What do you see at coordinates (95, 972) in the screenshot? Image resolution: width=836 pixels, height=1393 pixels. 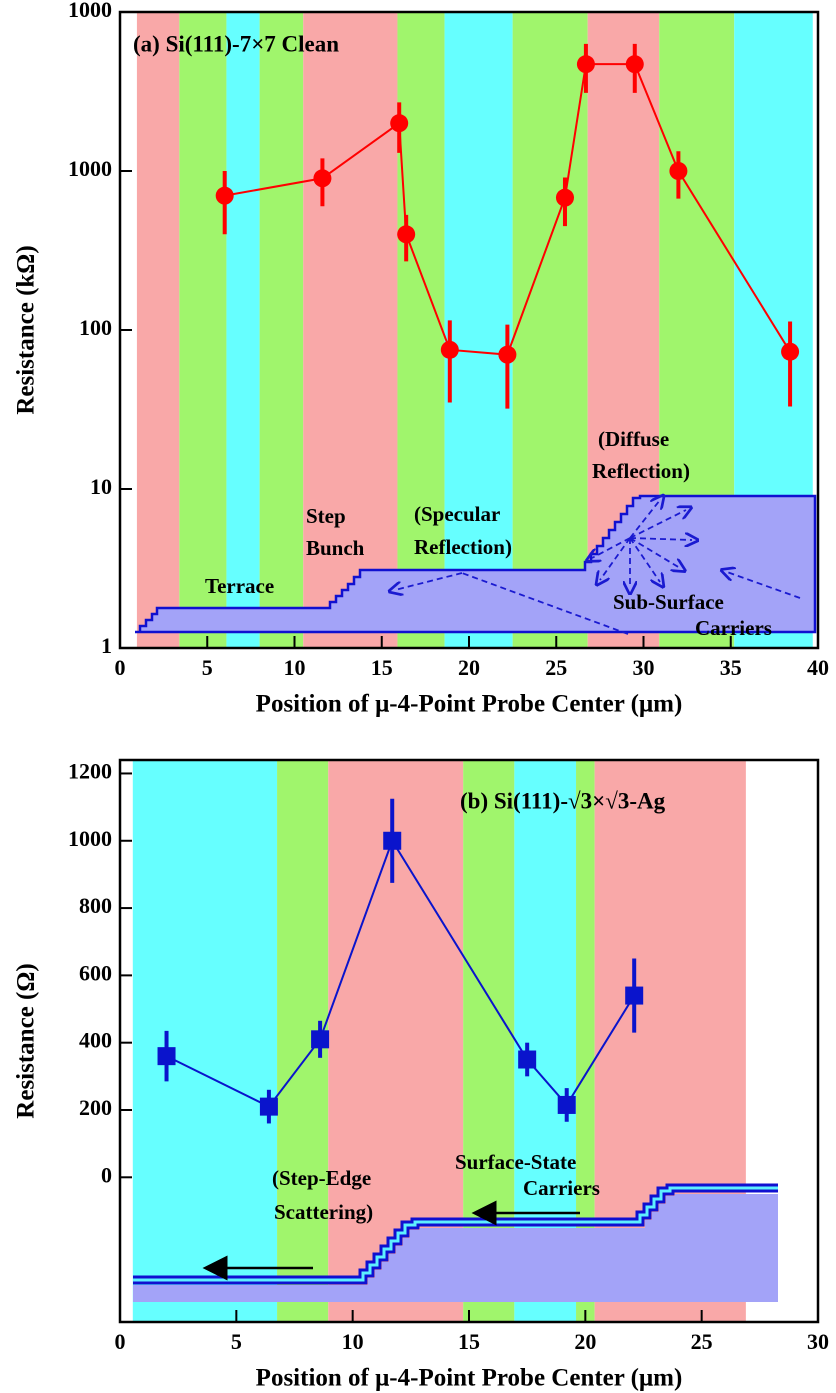 I see `y-tick-label: 600` at bounding box center [95, 972].